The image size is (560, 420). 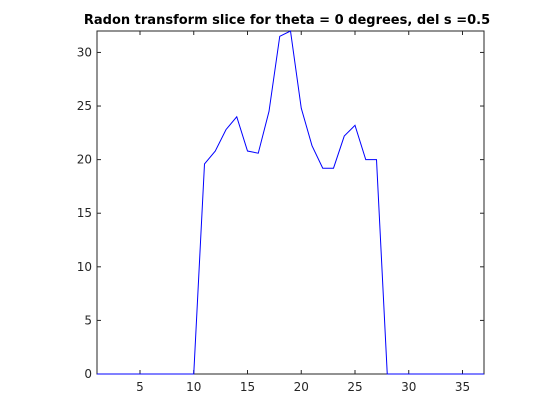 What do you see at coordinates (140, 387) in the screenshot?
I see `x-tick-label: 5` at bounding box center [140, 387].